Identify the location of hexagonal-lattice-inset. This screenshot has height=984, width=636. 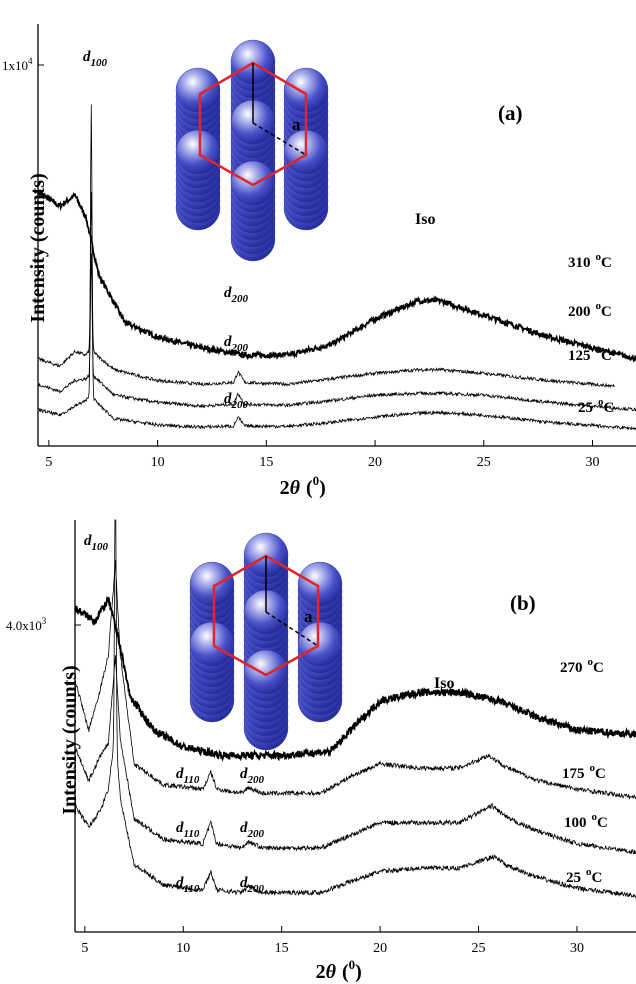
(252, 150).